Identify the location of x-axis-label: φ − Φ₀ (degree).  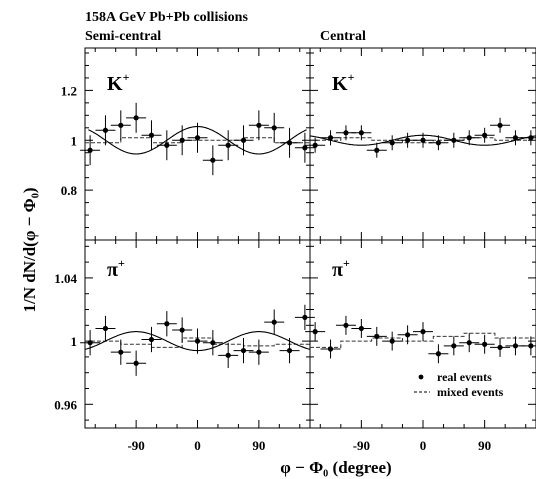
(335, 467).